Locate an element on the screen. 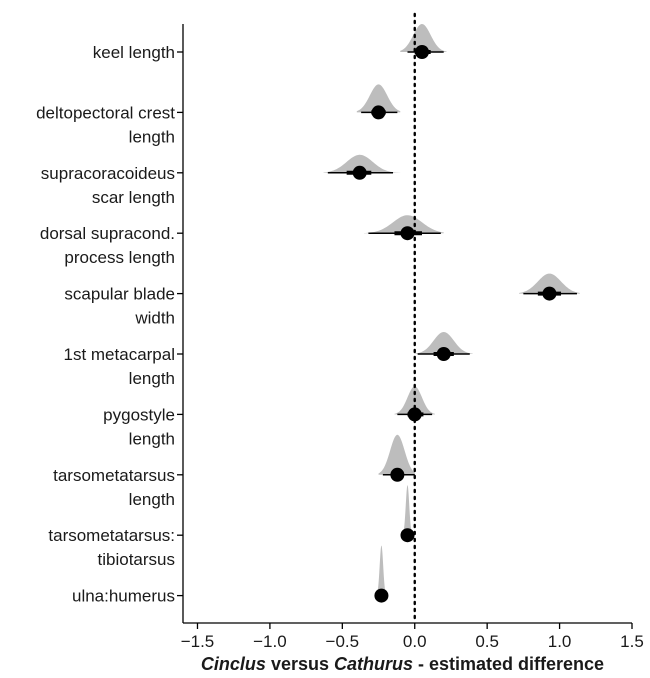 The width and height of the screenshot is (650, 678). category-label: pygostyle length is located at coordinates (139, 426).